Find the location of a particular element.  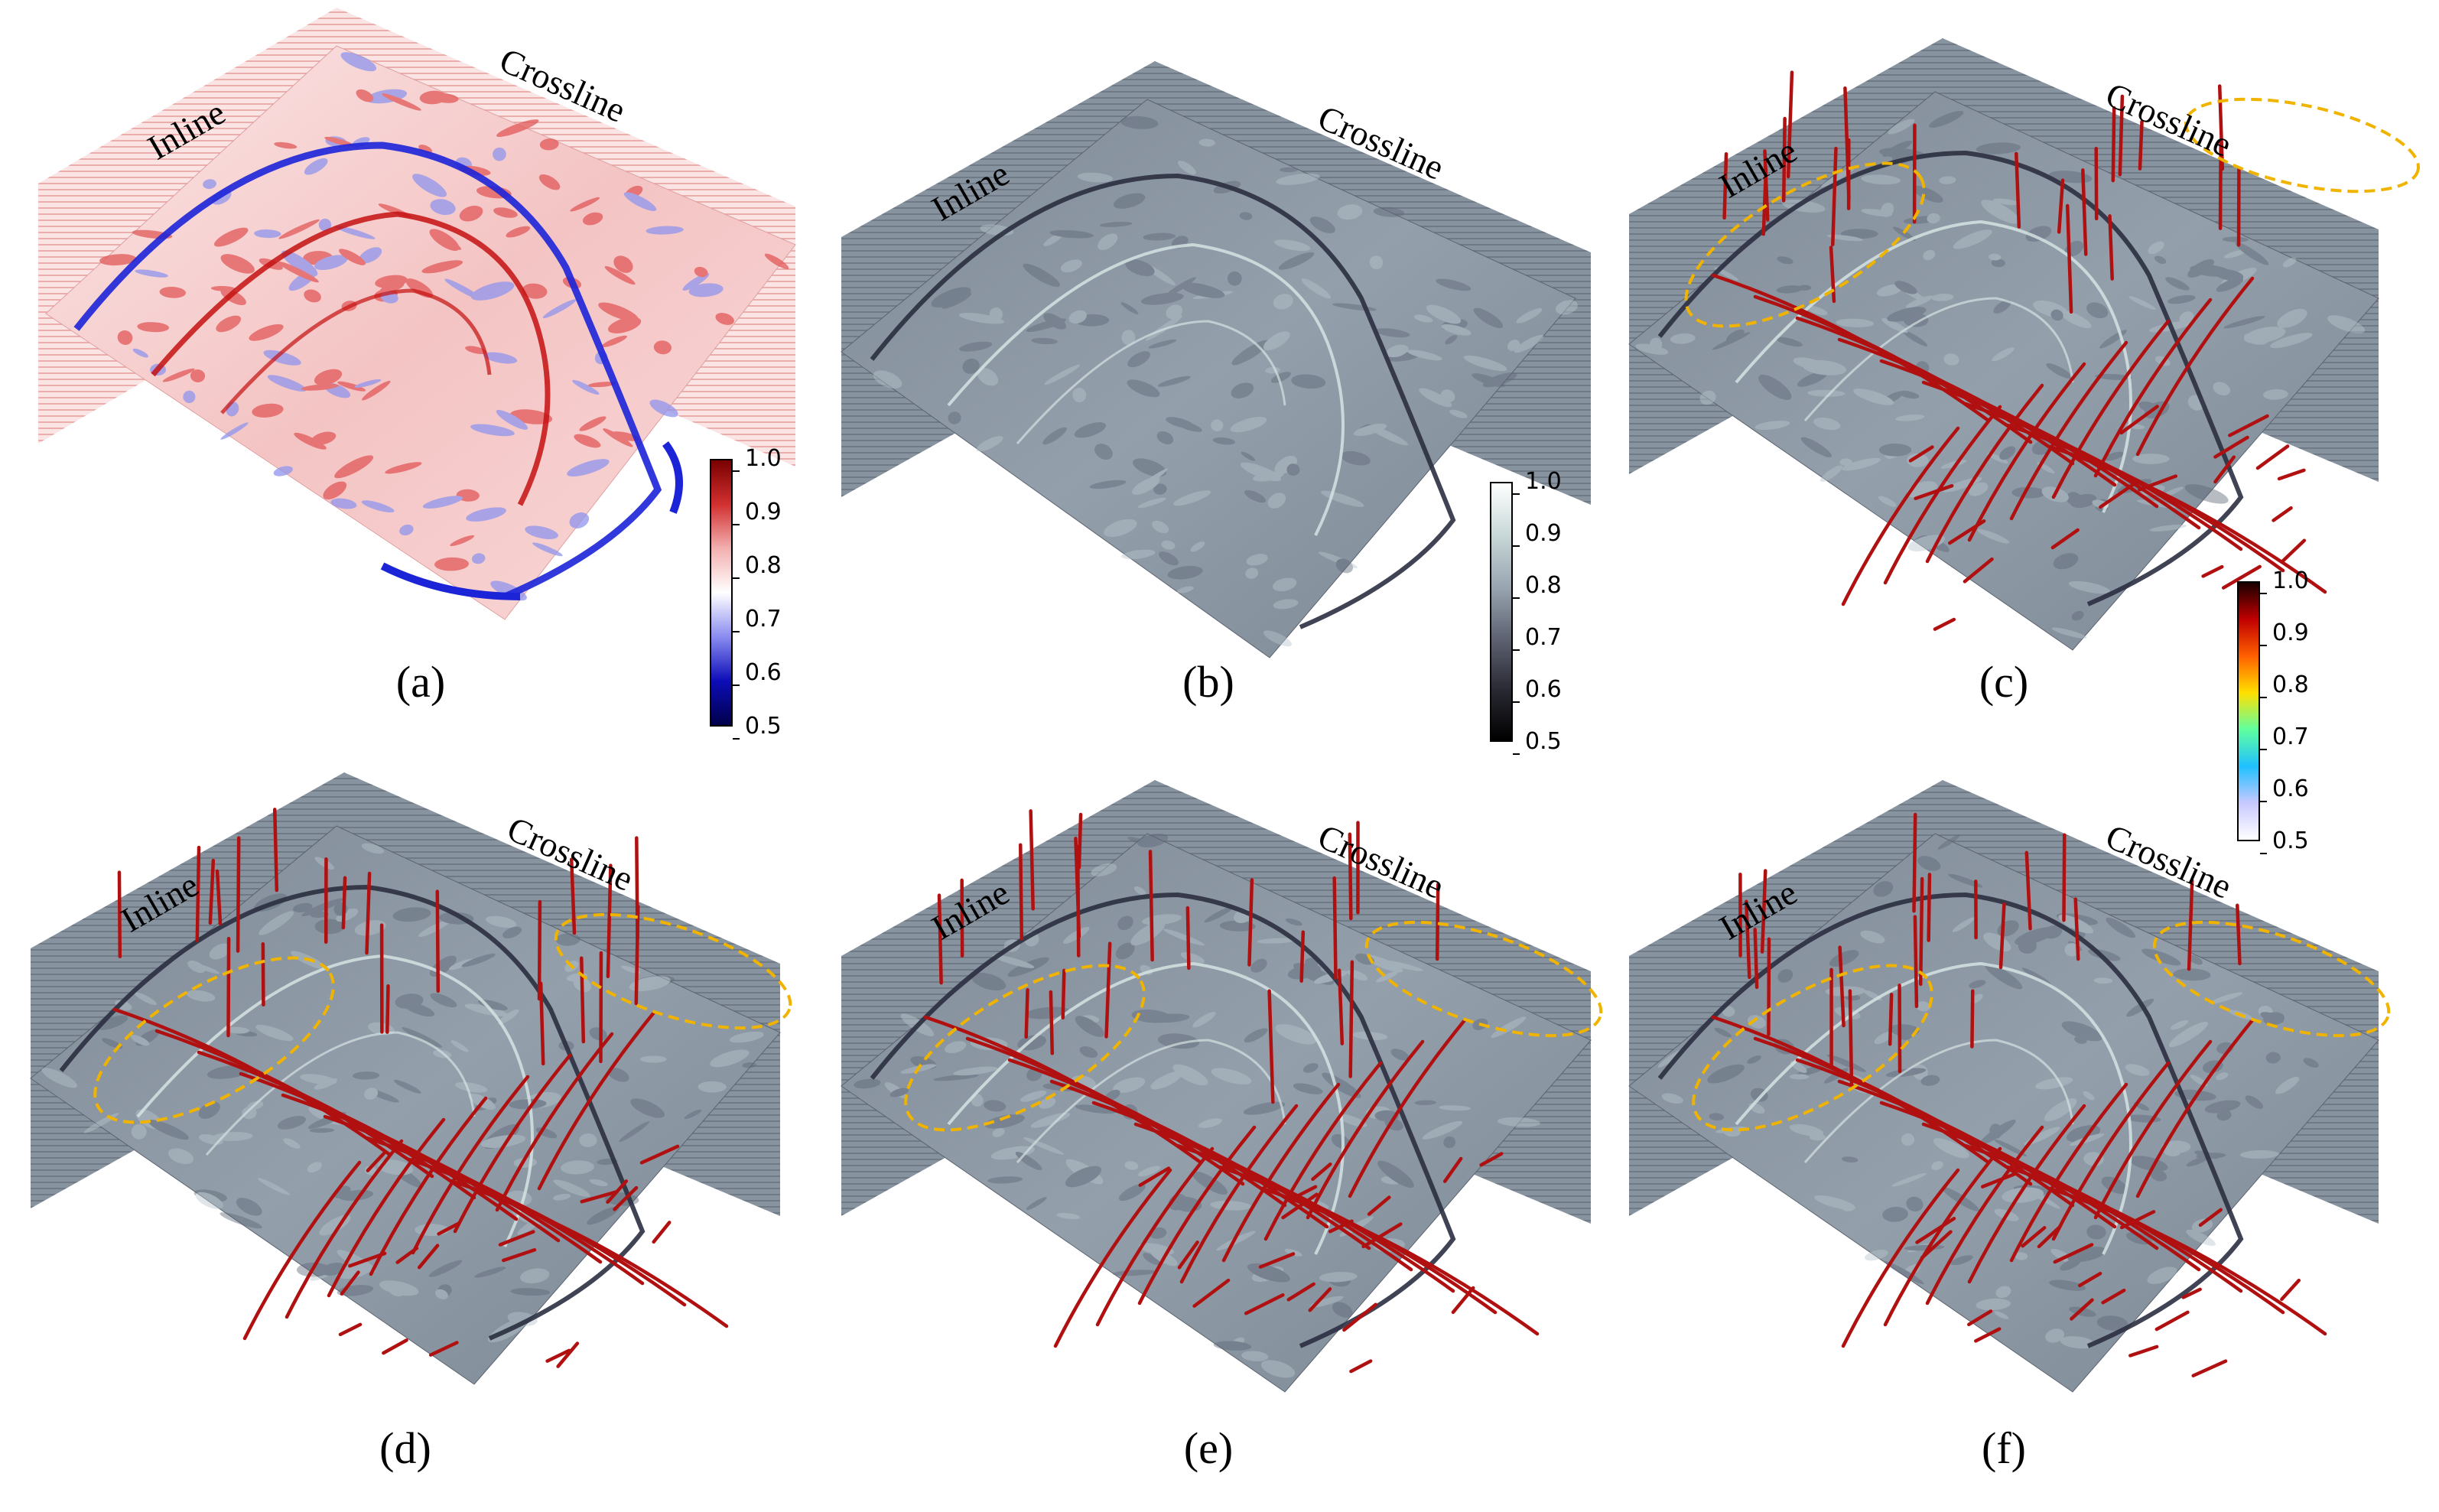

panel-caption-f: (f) is located at coordinates (2004, 1448).